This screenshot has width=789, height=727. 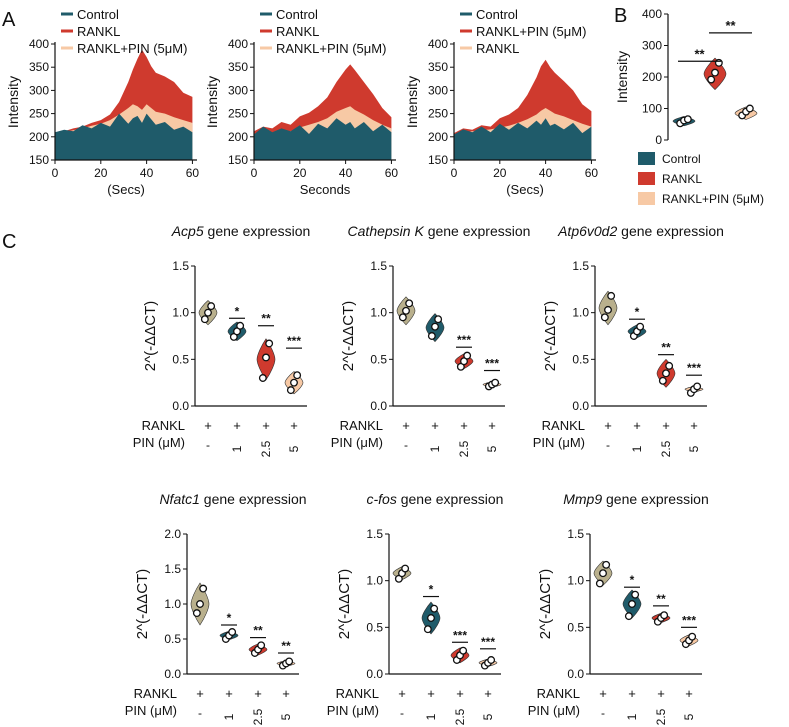 What do you see at coordinates (575, 581) in the screenshot?
I see `y-tick-label: 1.0` at bounding box center [575, 581].